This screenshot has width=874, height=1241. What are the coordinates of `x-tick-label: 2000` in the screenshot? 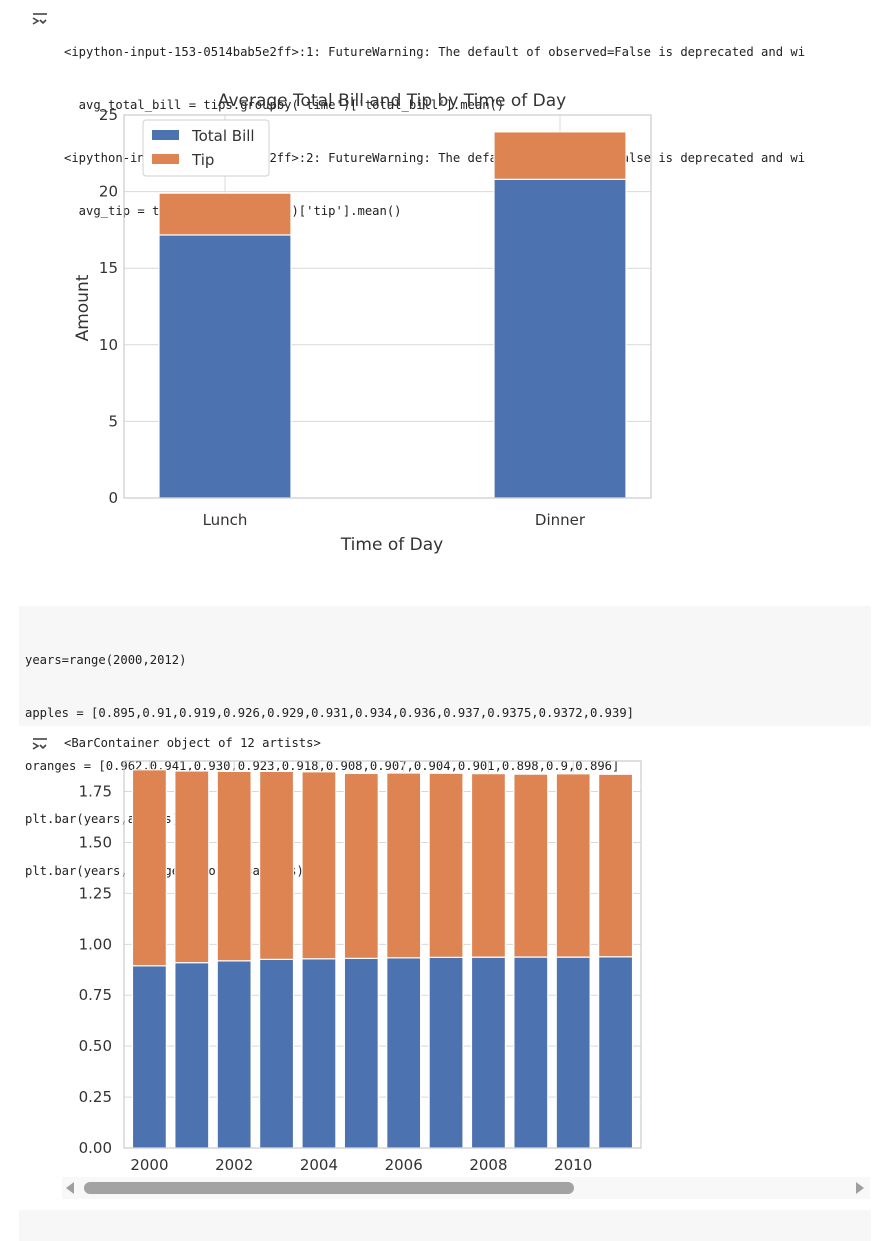 It's located at (149, 1165).